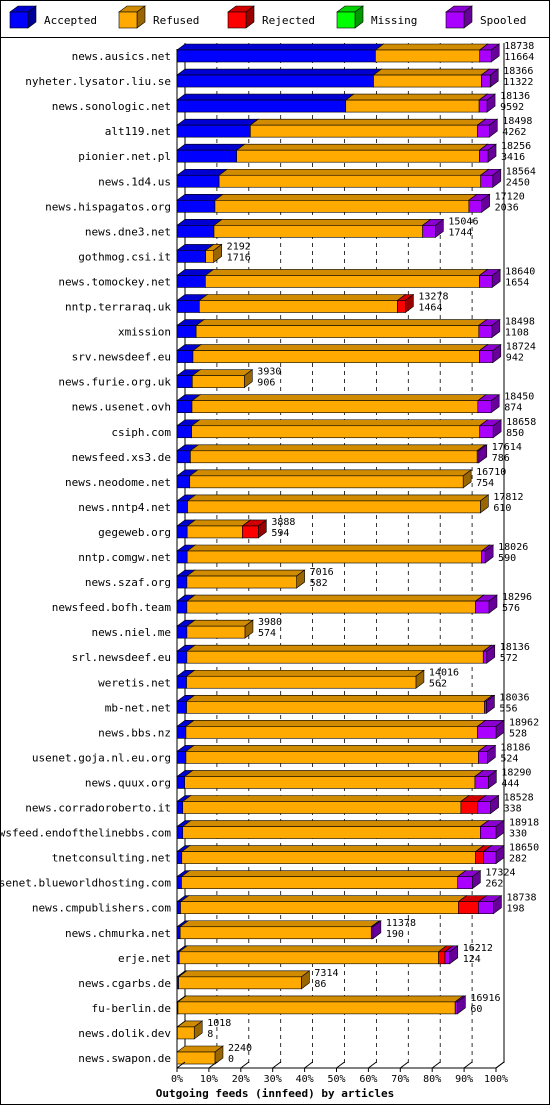 This screenshot has height=1109, width=550. What do you see at coordinates (517, 121) in the screenshot?
I see `row-total-label: 18498` at bounding box center [517, 121].